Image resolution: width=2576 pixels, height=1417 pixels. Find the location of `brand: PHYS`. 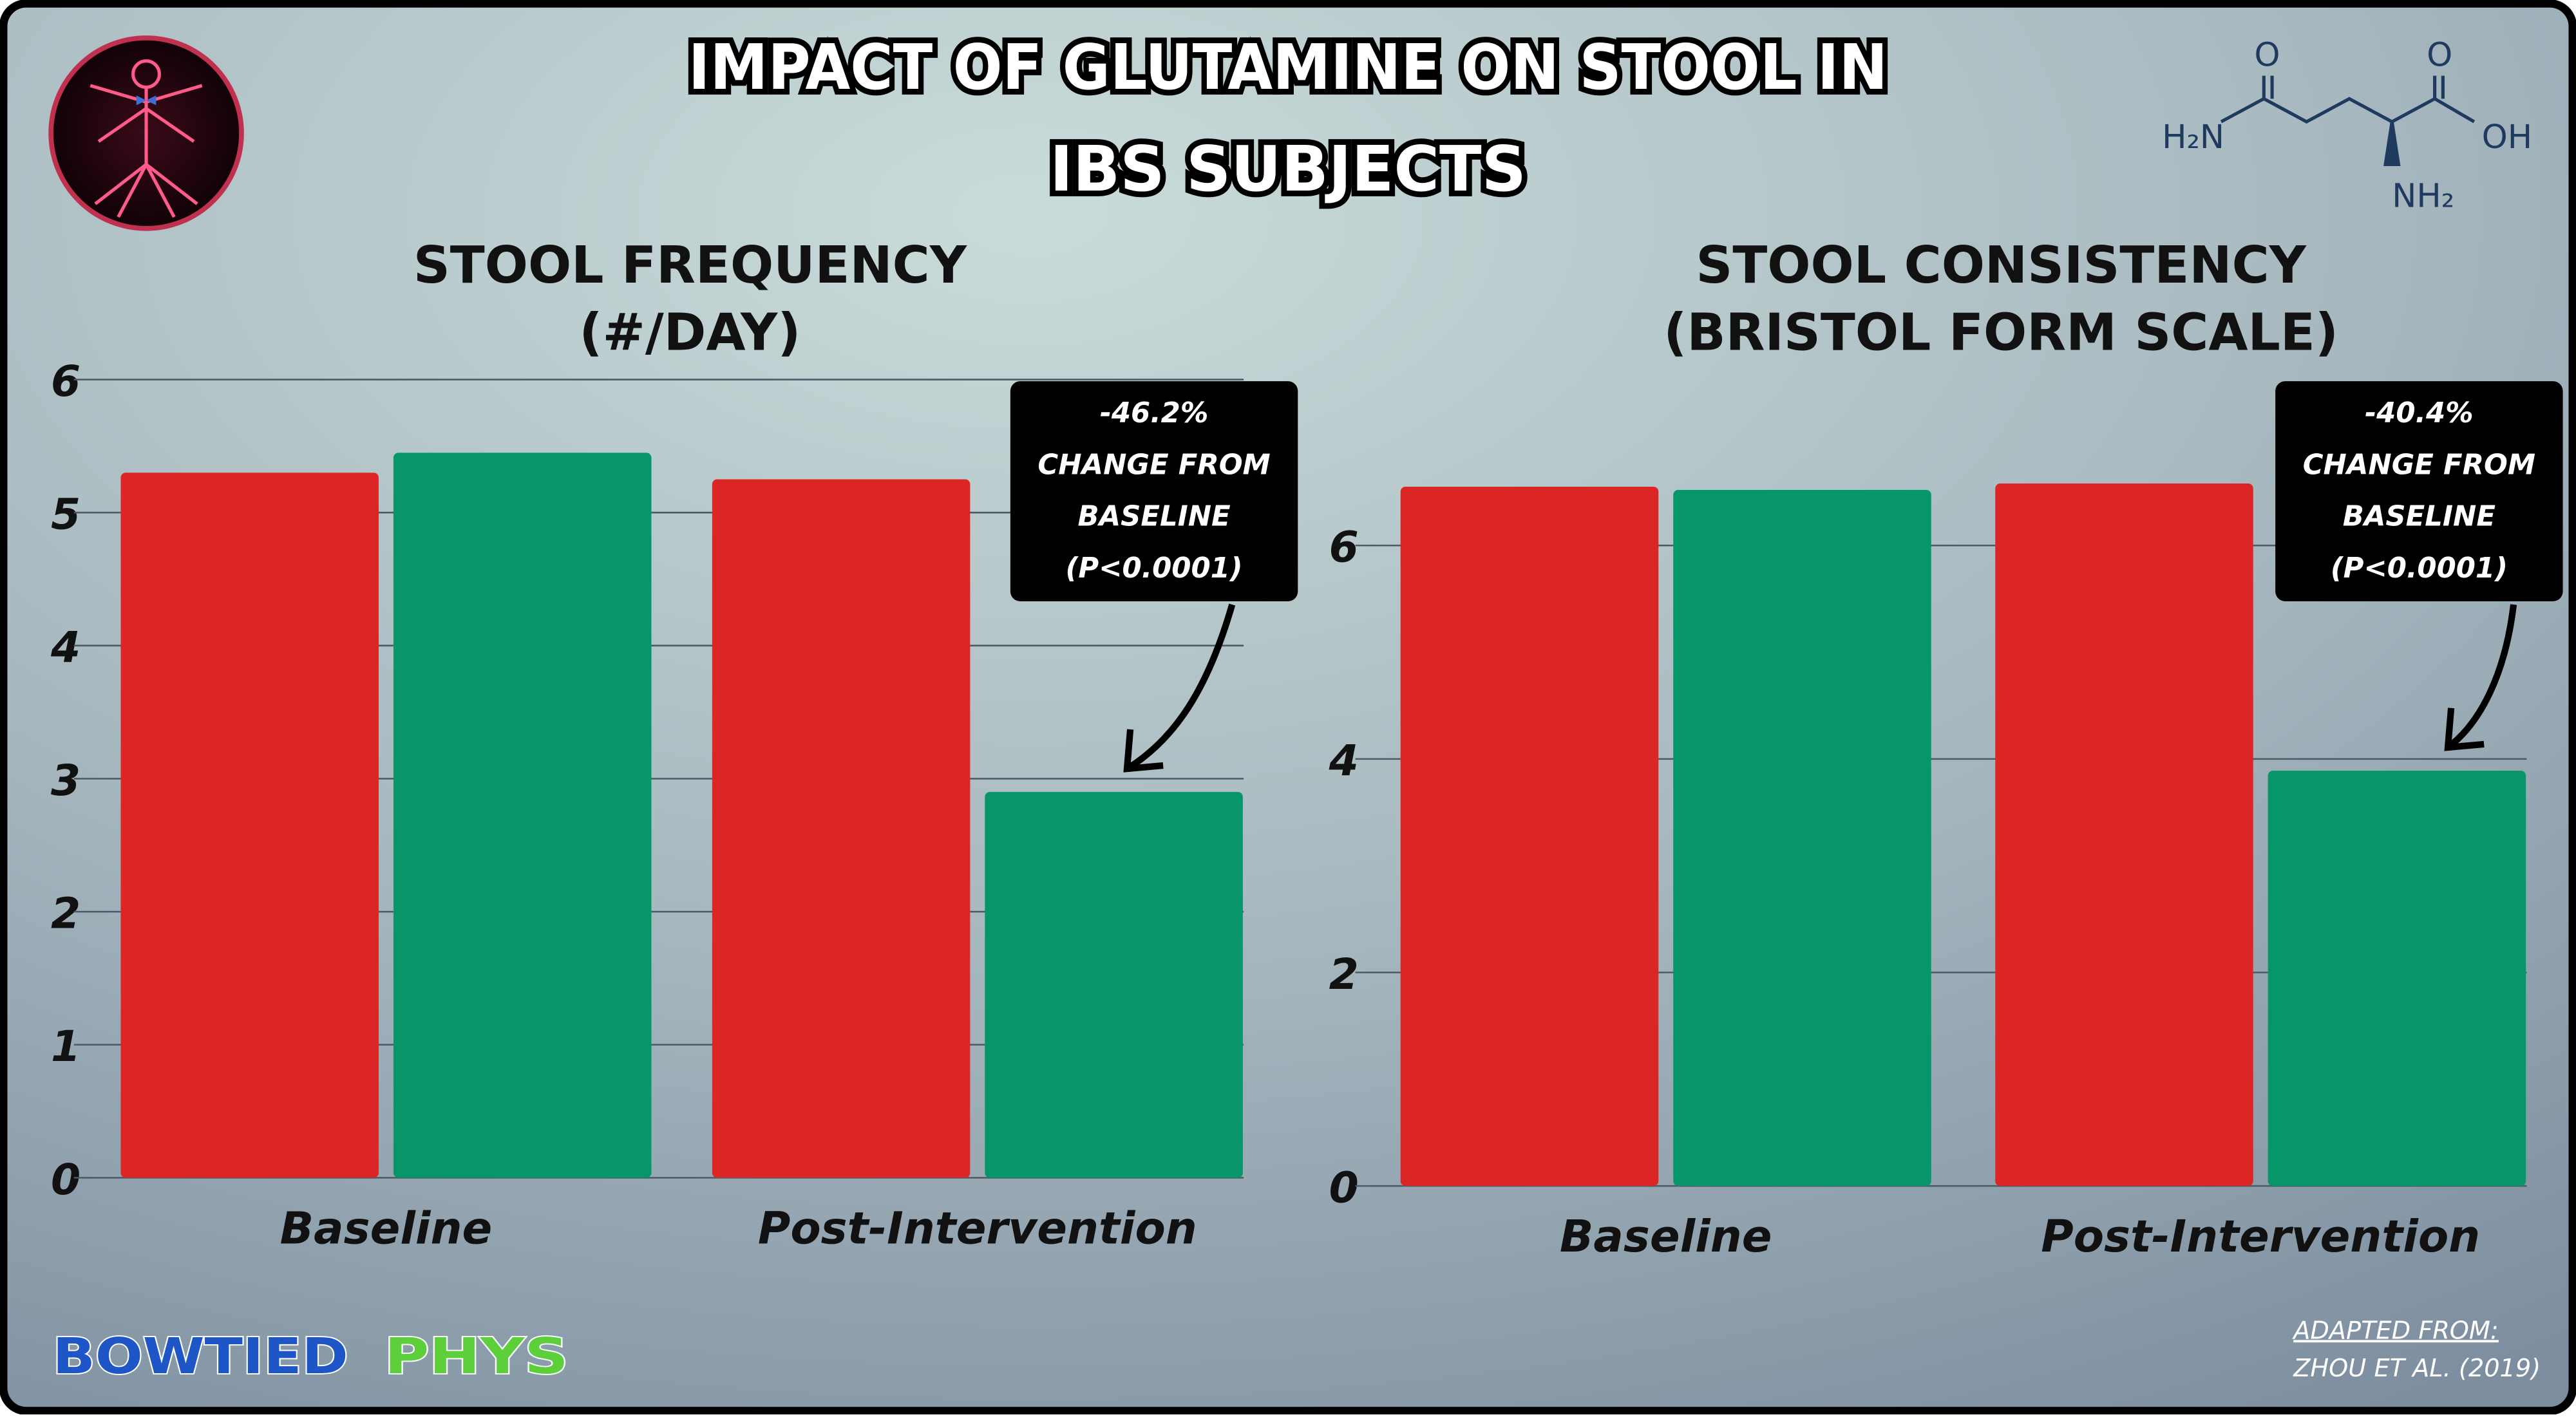

brand: PHYS is located at coordinates (477, 1356).